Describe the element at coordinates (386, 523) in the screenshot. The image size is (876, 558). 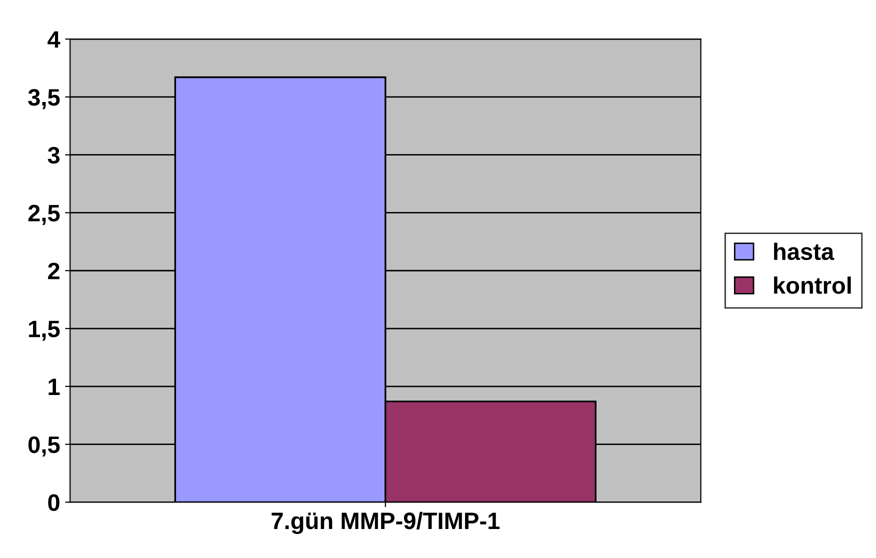
I see `x-tick-label: 7.gün MMP-9/TIMP-1` at that location.